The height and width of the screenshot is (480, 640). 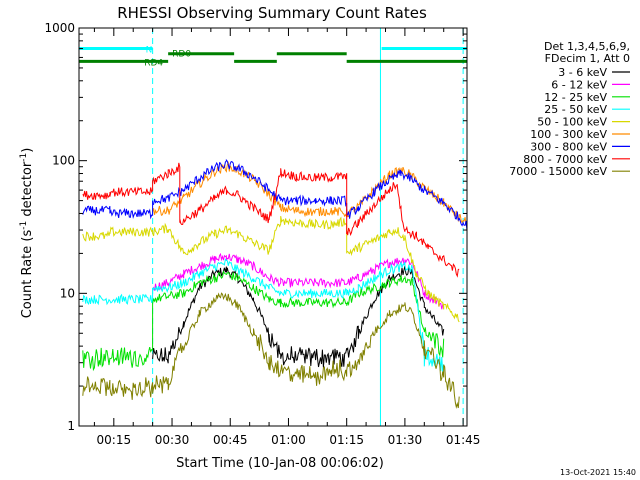 I want to click on footer-date: 13-Oct-2021 15:40, so click(x=598, y=472).